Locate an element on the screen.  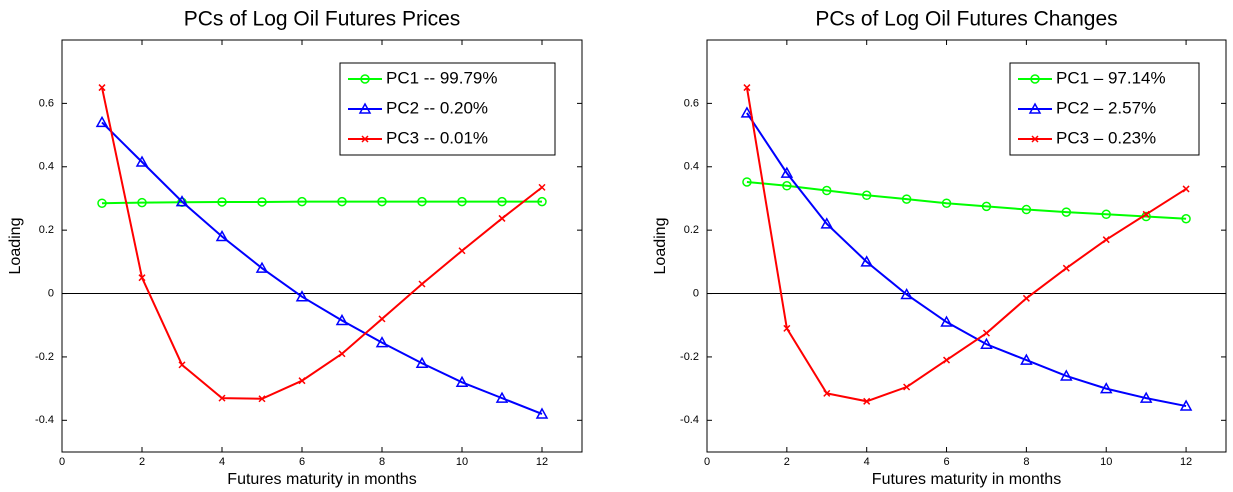
x-tick-label: 4 is located at coordinates (867, 462).